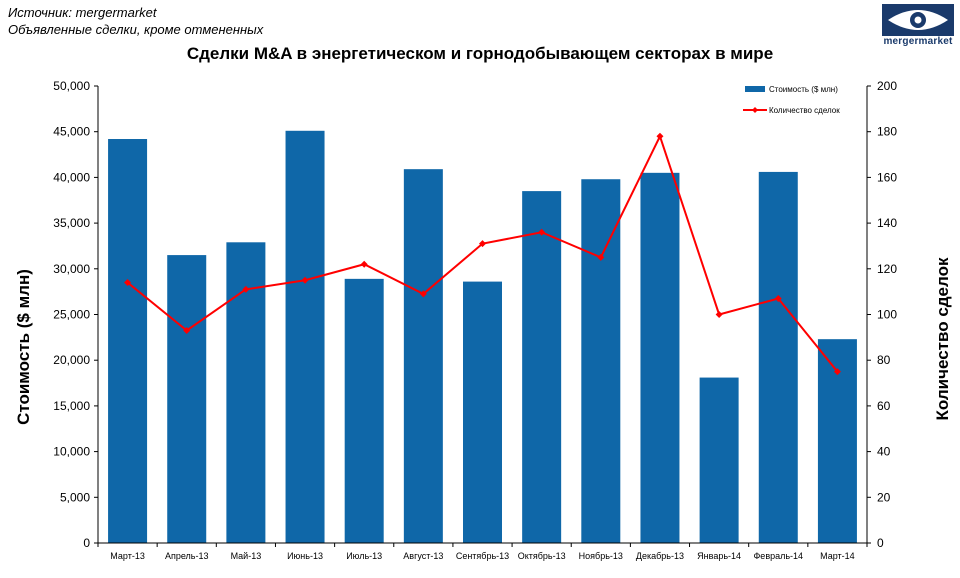 The height and width of the screenshot is (578, 960). I want to click on right-tick-label: 180, so click(887, 132).